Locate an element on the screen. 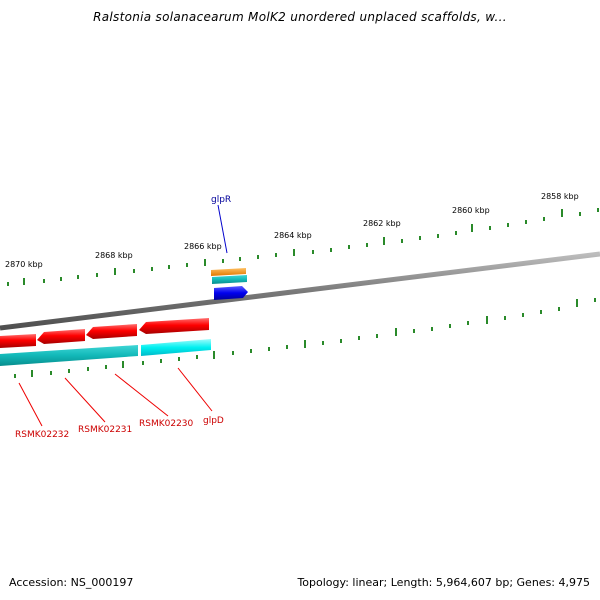  gene-glpR-arrow is located at coordinates (231, 293).